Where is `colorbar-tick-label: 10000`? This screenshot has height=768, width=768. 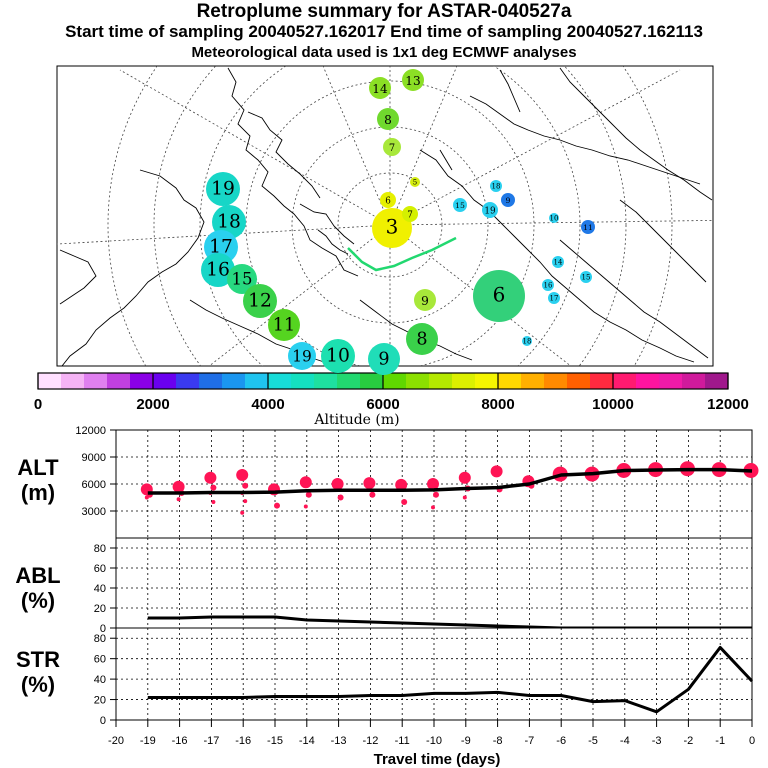 colorbar-tick-label: 10000 is located at coordinates (613, 404).